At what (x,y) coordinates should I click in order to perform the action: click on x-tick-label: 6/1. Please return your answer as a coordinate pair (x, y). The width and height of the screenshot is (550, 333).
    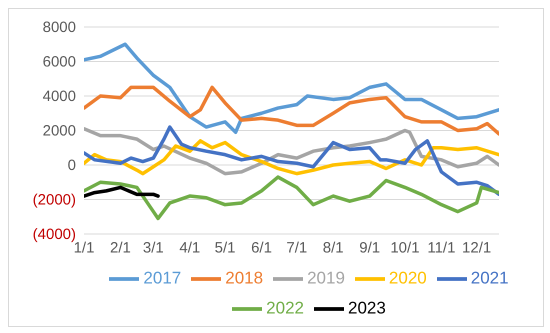
    Looking at the image, I should click on (261, 248).